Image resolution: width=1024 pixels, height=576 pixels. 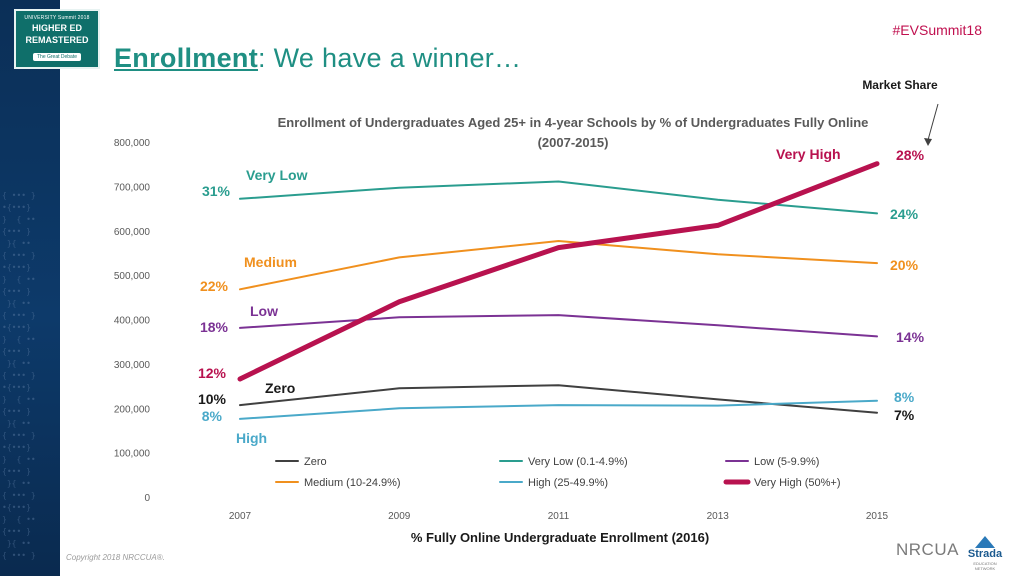 I want to click on series-end-share: 8%, so click(x=904, y=397).